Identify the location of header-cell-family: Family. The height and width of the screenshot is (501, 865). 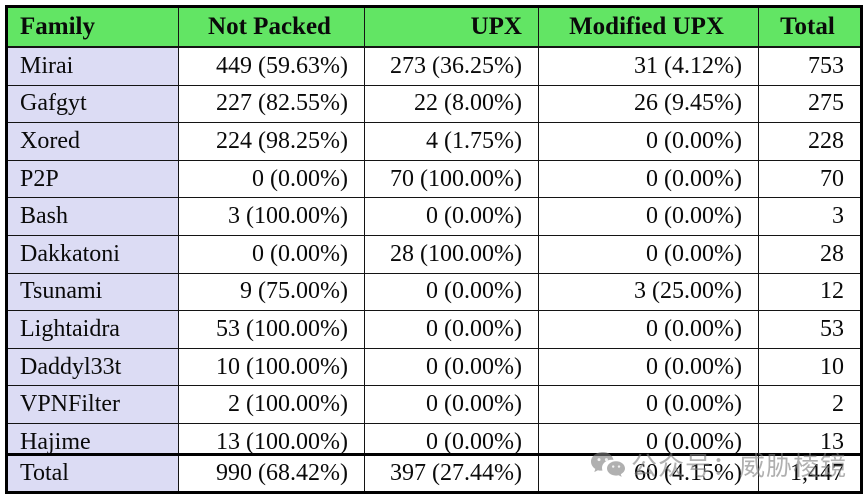
(92, 27).